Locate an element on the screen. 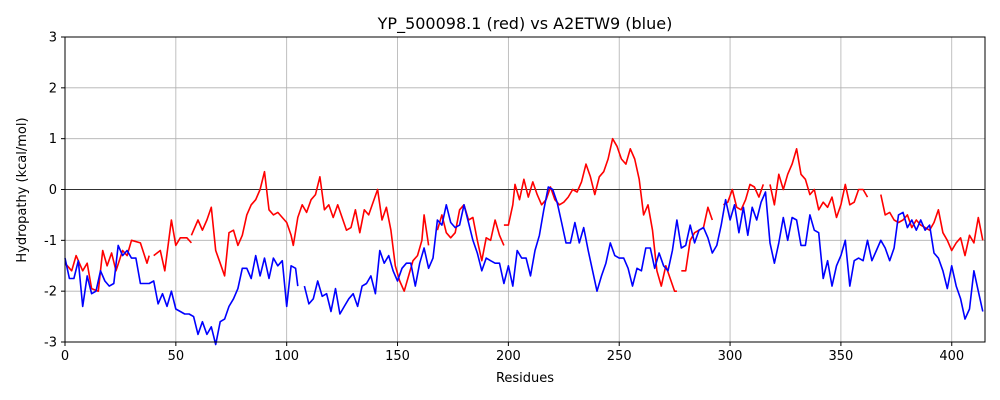 The height and width of the screenshot is (400, 1000). x-axis-ticks: 0 50 100 150 200 250 300 350 400 is located at coordinates (512, 353).